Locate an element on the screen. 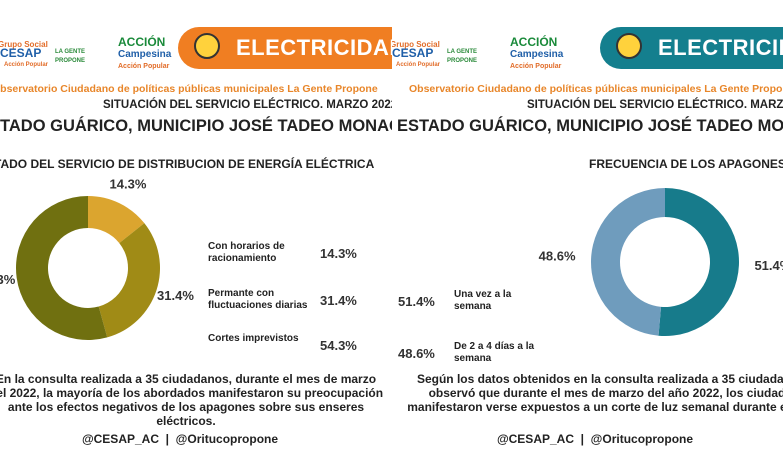 Image resolution: width=783 pixels, height=450 pixels. legend-value: 14.3% is located at coordinates (338, 253).